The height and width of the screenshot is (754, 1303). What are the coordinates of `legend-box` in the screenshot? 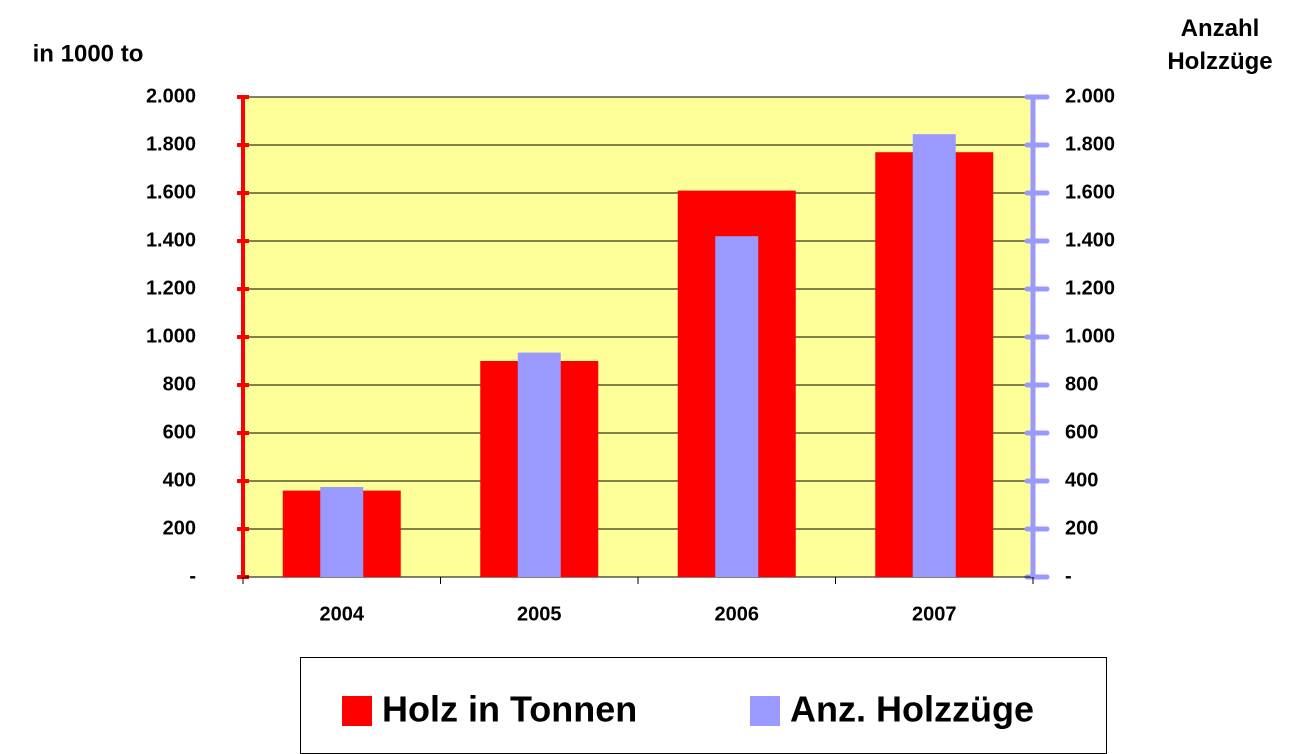 It's located at (703, 705).